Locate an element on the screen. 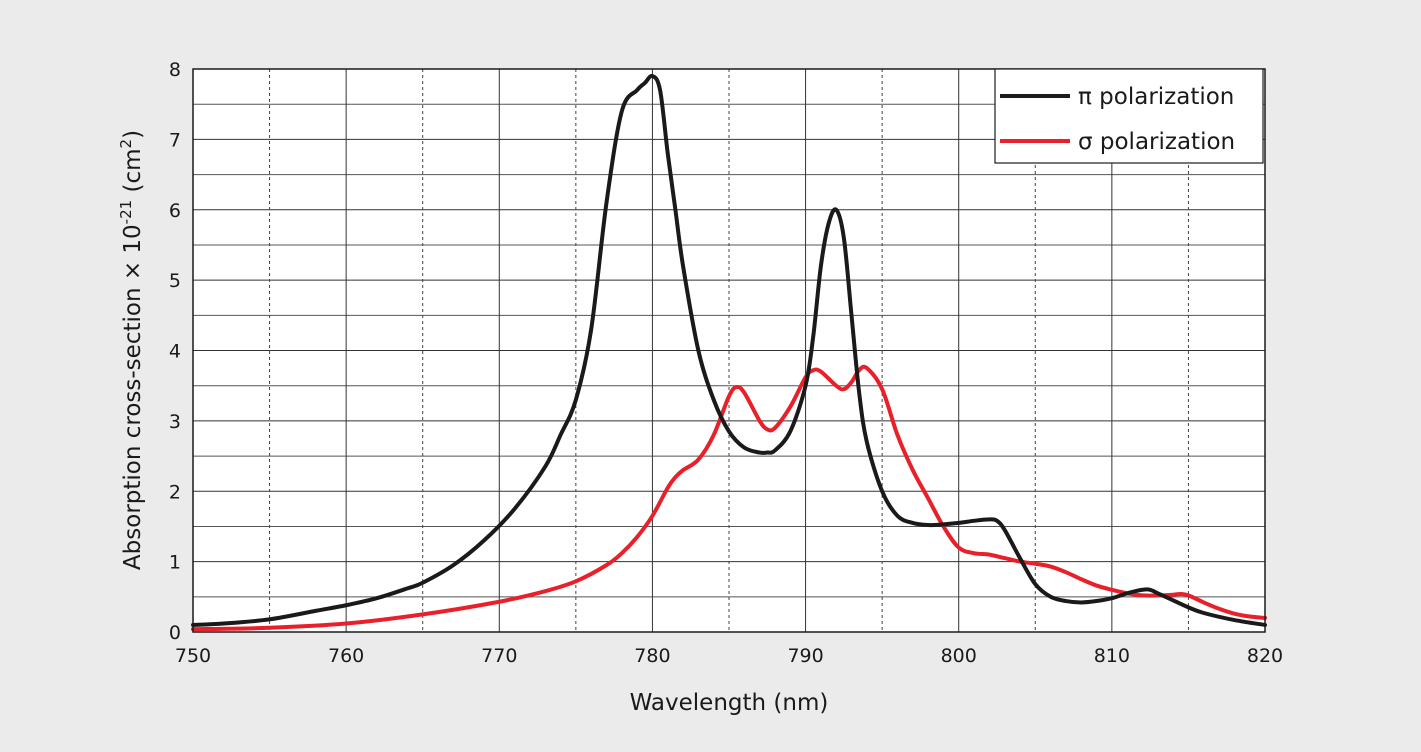 This screenshot has height=752, width=1421. legend-label-sigma: σ polarization is located at coordinates (1156, 142).